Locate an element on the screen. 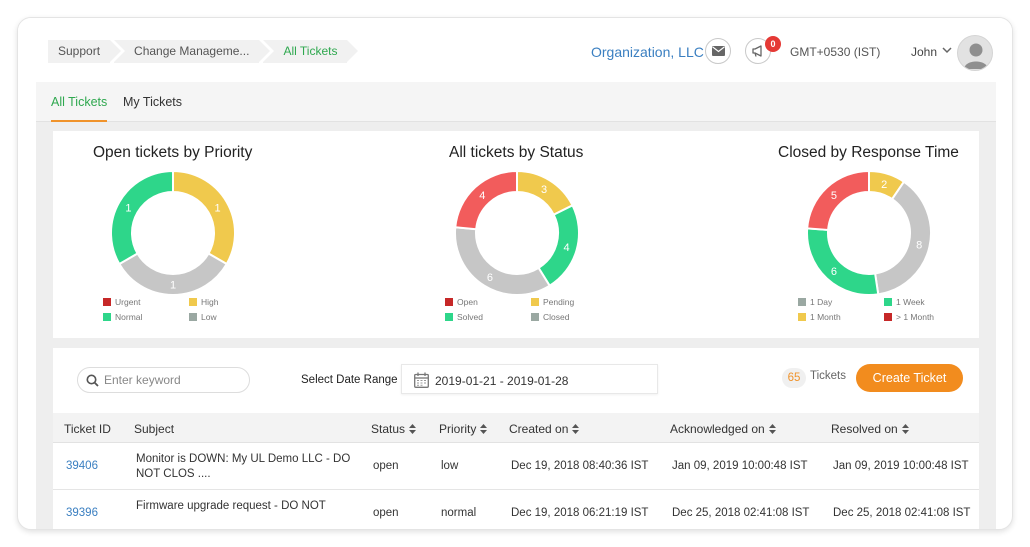 The image size is (1030, 547). envelope-icon is located at coordinates (718, 51).